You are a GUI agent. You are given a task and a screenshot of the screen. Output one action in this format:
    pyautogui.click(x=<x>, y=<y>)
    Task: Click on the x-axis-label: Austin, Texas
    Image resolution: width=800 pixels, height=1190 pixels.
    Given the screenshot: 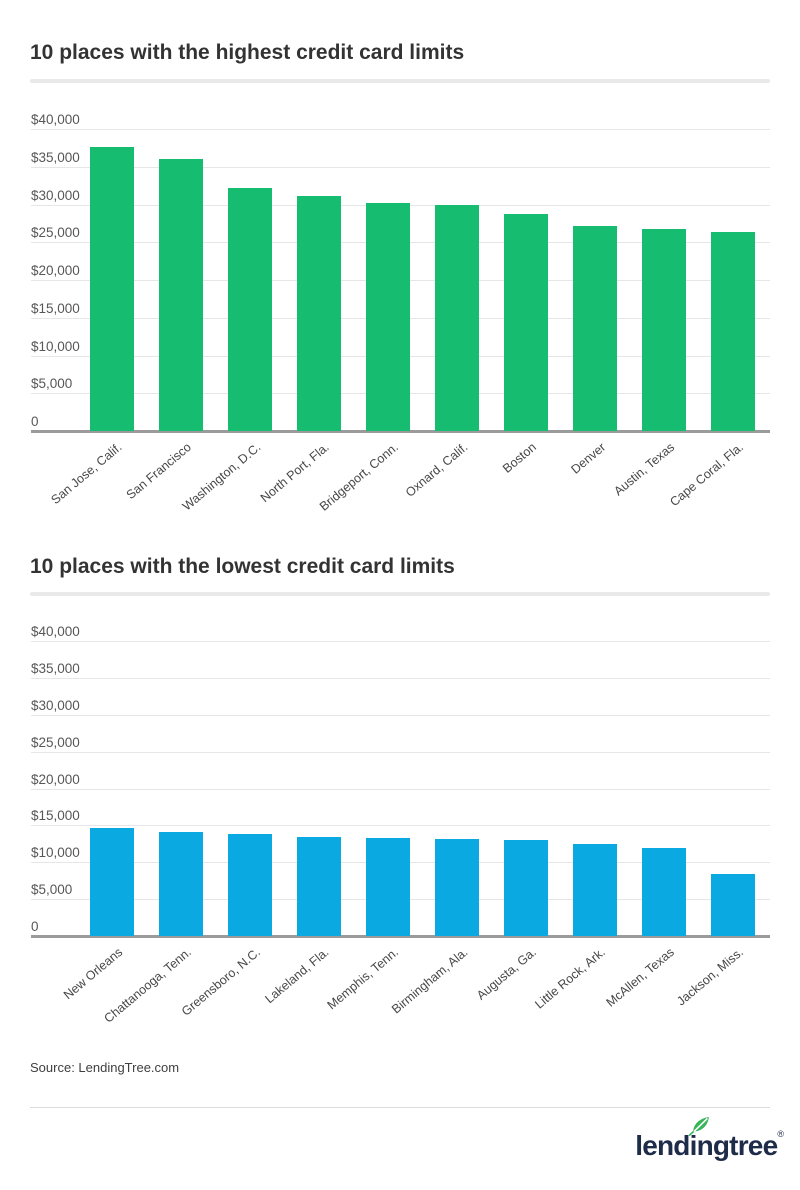 What is the action you would take?
    pyautogui.click(x=644, y=469)
    